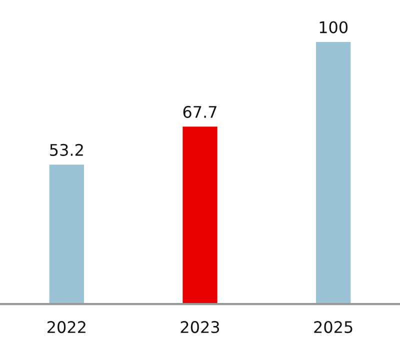 This screenshot has height=344, width=400. I want to click on x-tick-label: 2022, so click(67, 327).